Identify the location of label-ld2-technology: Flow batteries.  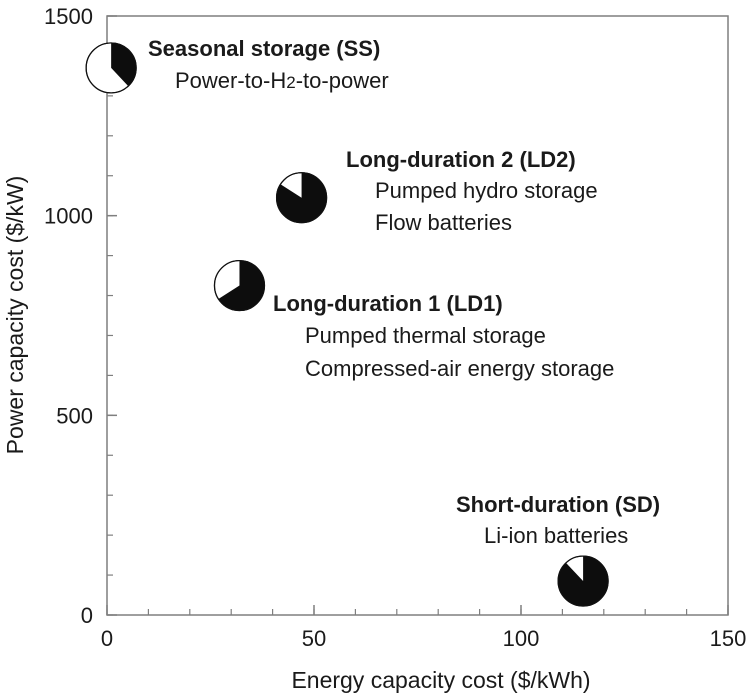
(443, 222).